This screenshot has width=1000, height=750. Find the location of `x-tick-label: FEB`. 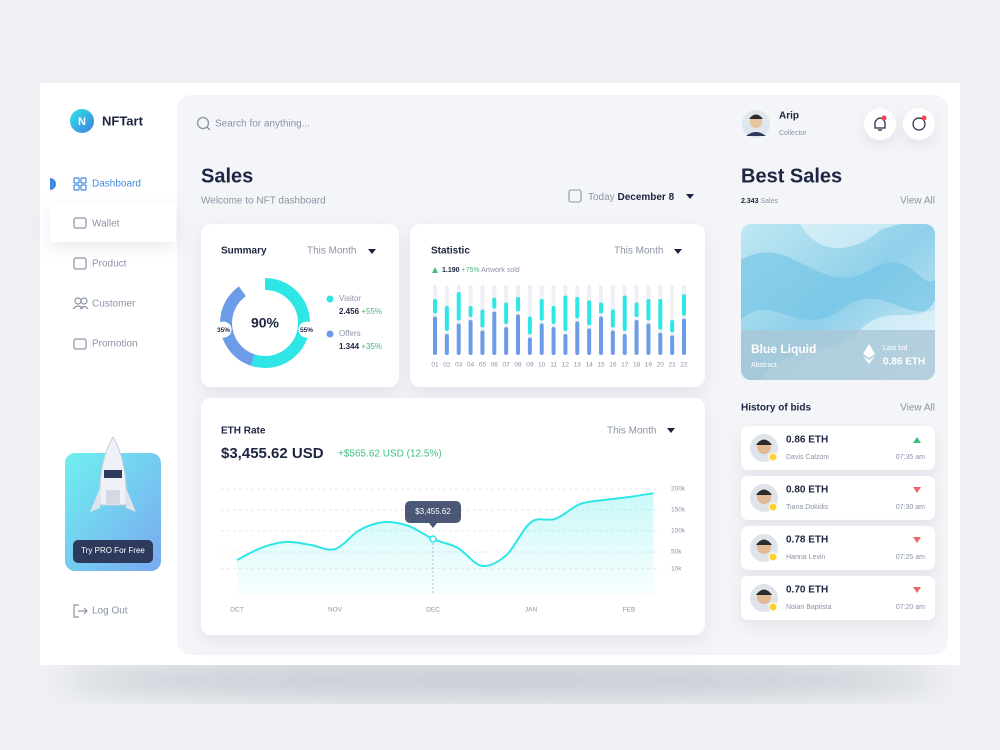

x-tick-label: FEB is located at coordinates (629, 610).